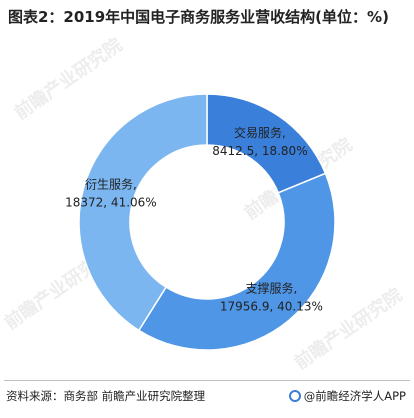 This screenshot has height=418, width=414. Describe the element at coordinates (354, 396) in the screenshot. I see `footer-brand-text: @前瞻经济学人APP` at that location.